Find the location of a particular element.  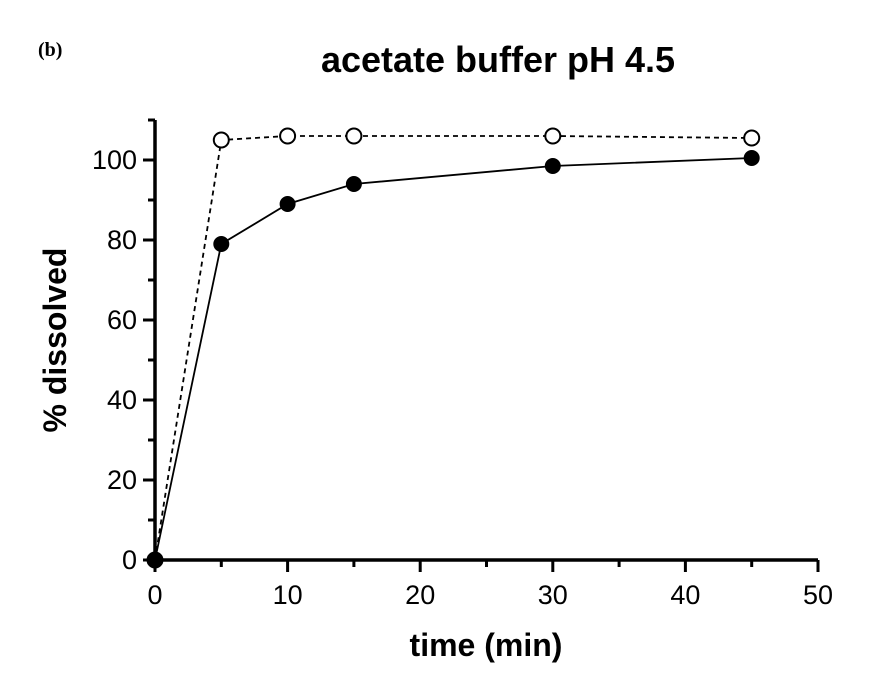

y-tick-label: 60 is located at coordinates (122, 320).